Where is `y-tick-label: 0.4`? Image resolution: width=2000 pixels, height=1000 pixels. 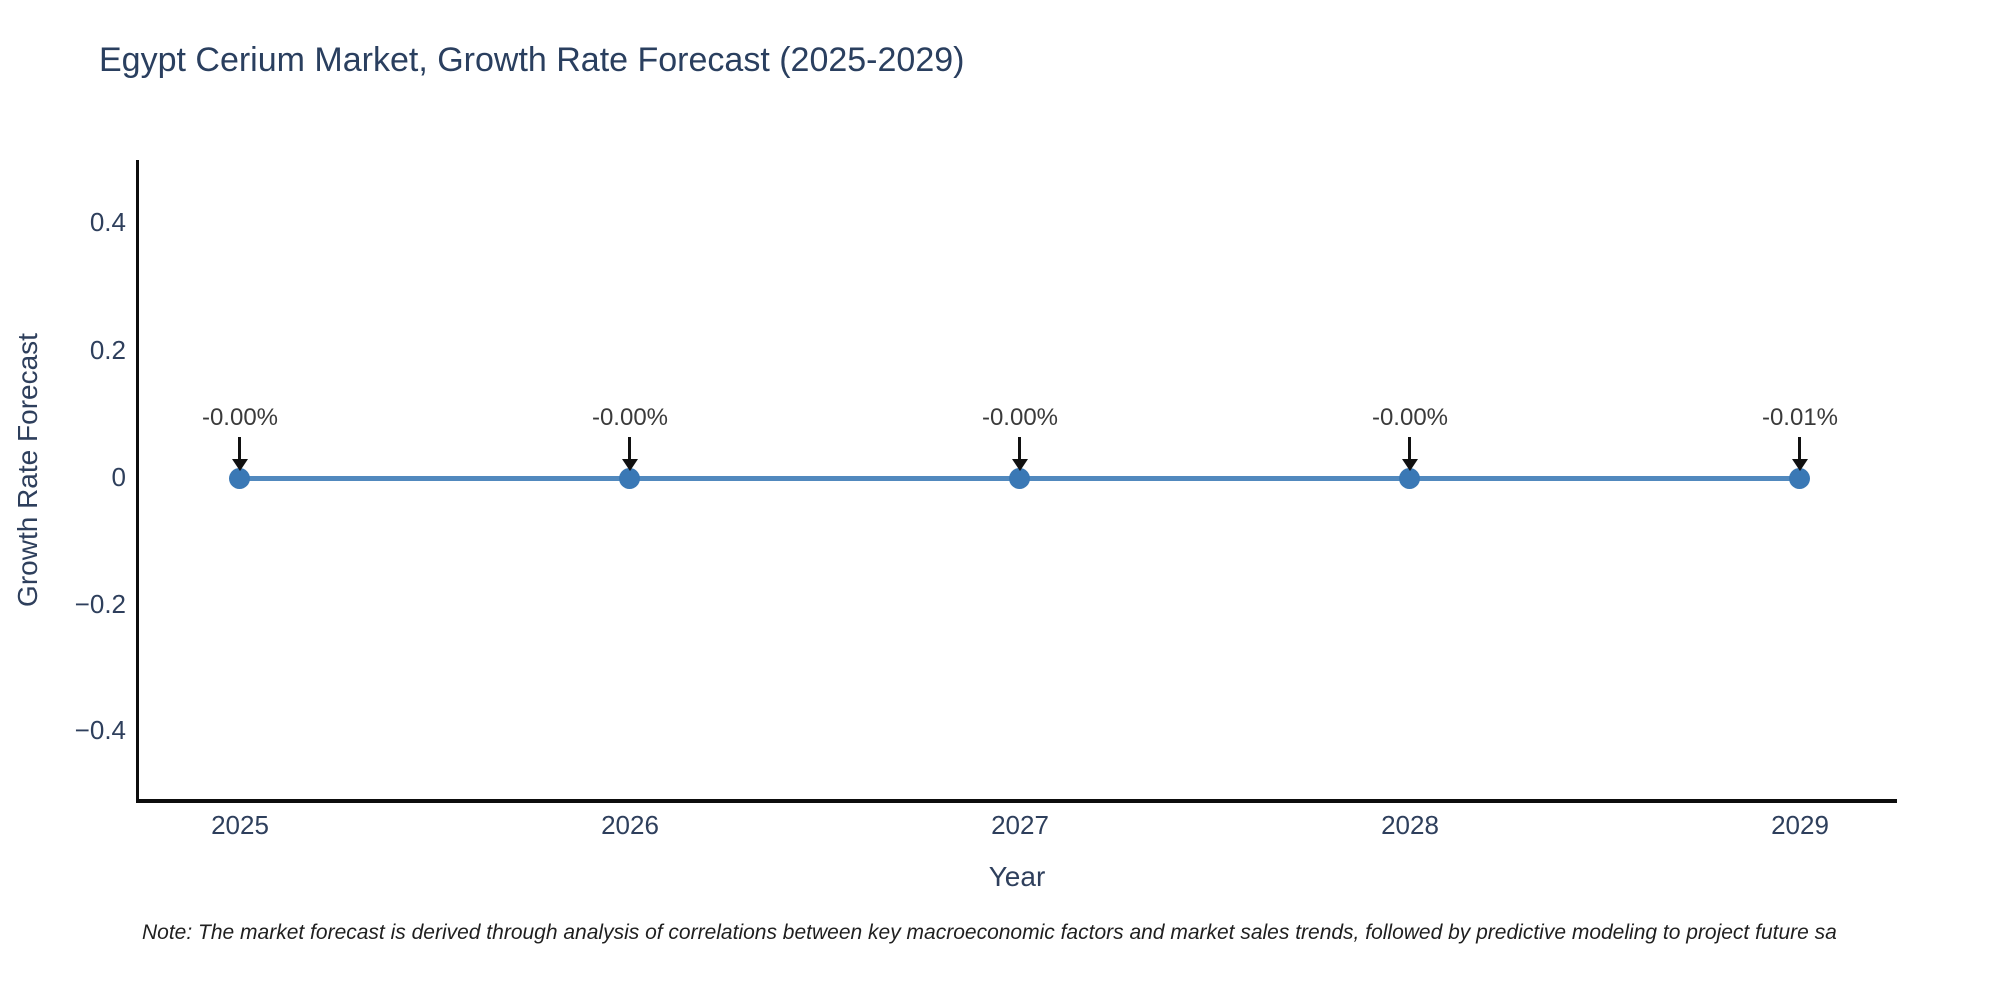 y-tick-label: 0.4 is located at coordinates (107, 222).